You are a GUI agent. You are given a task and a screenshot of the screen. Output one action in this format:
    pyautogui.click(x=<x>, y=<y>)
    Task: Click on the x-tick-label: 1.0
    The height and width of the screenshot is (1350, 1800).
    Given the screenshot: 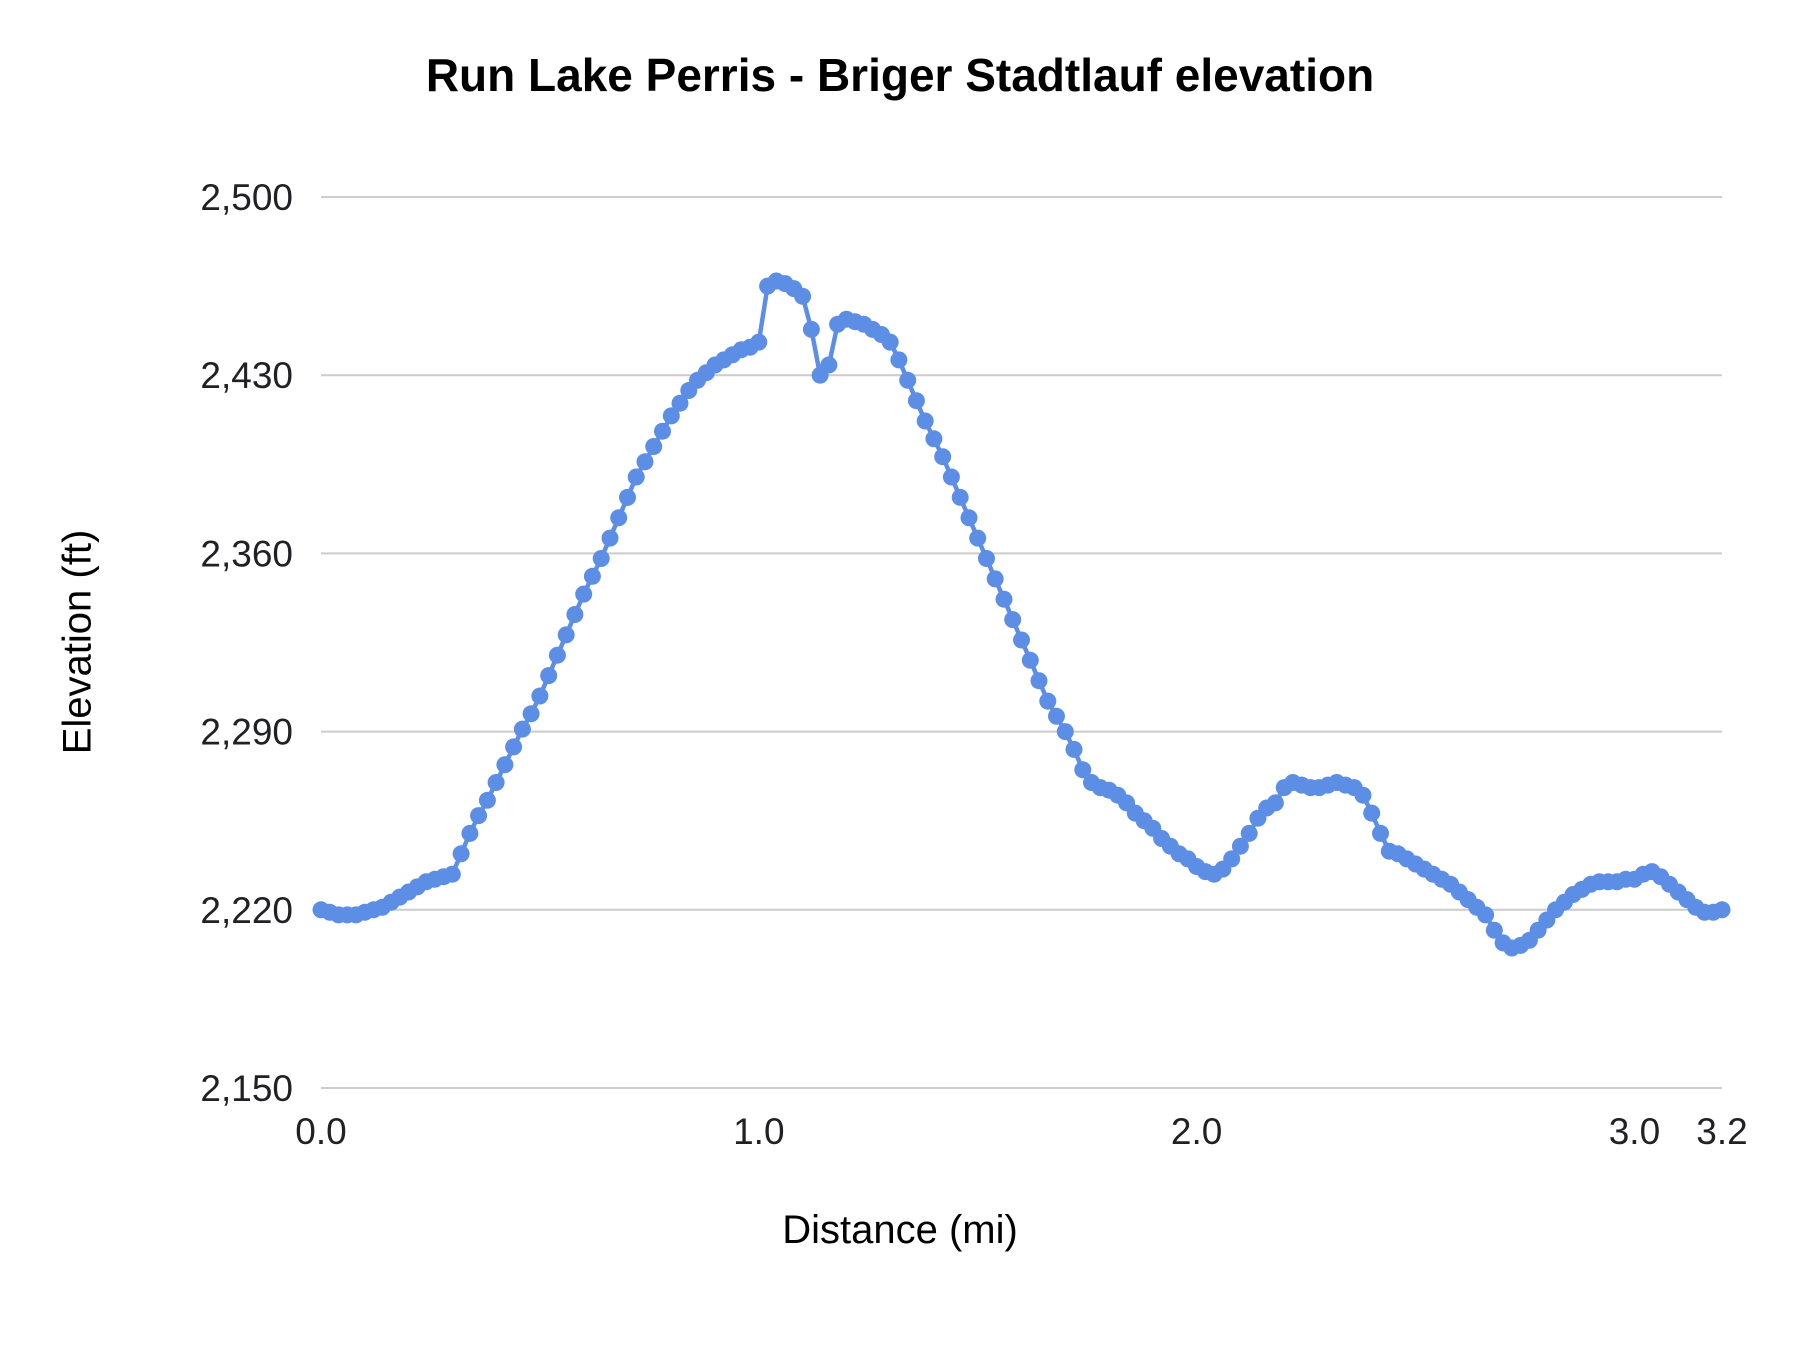 What is the action you would take?
    pyautogui.click(x=758, y=1131)
    